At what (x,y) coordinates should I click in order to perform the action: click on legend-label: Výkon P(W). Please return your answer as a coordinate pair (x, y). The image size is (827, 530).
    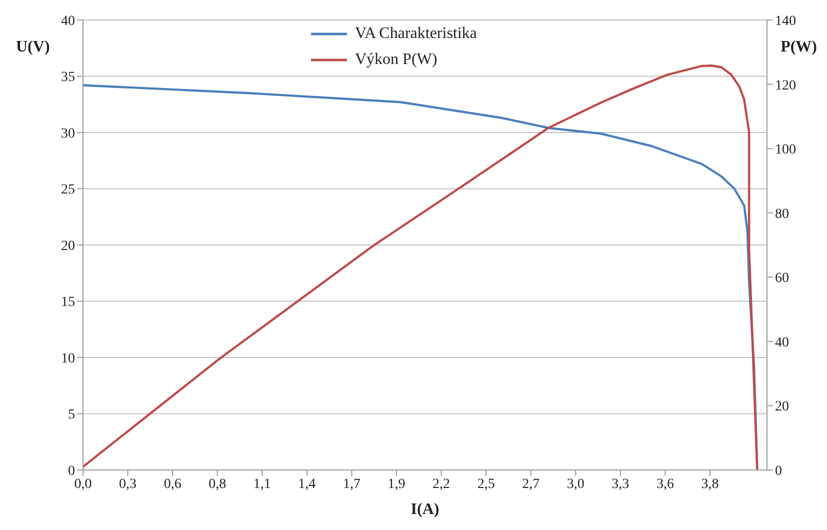
    Looking at the image, I should click on (396, 60).